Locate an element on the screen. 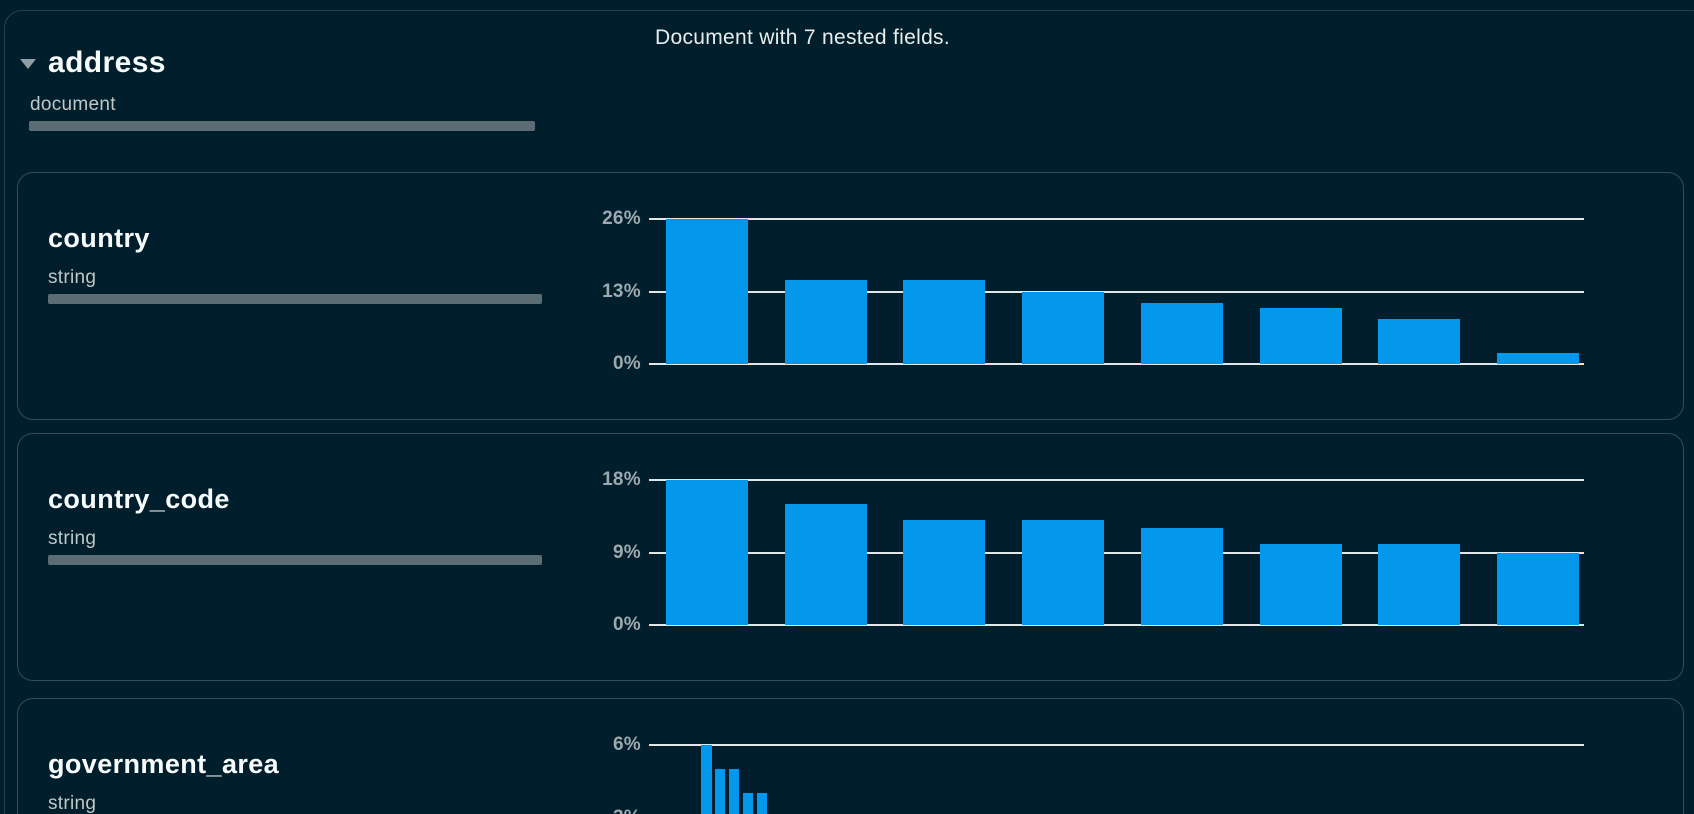  field-name: country_code is located at coordinates (139, 499).